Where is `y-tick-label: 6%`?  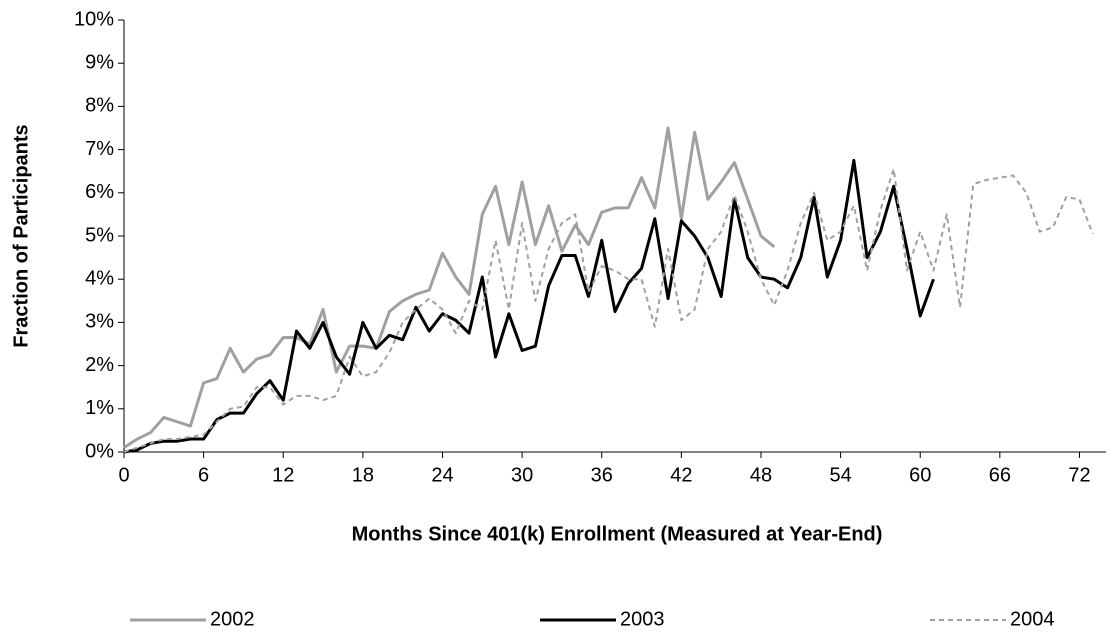
y-tick-label: 6% is located at coordinates (99, 192).